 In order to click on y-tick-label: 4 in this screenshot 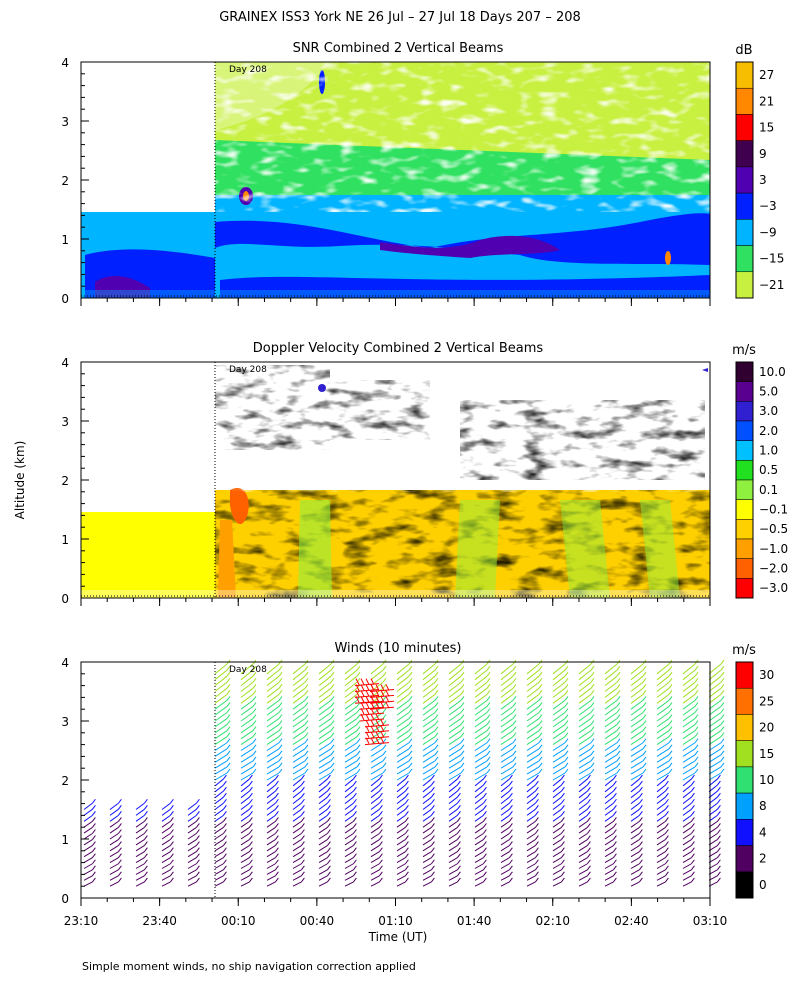, I will do `click(65, 363)`.